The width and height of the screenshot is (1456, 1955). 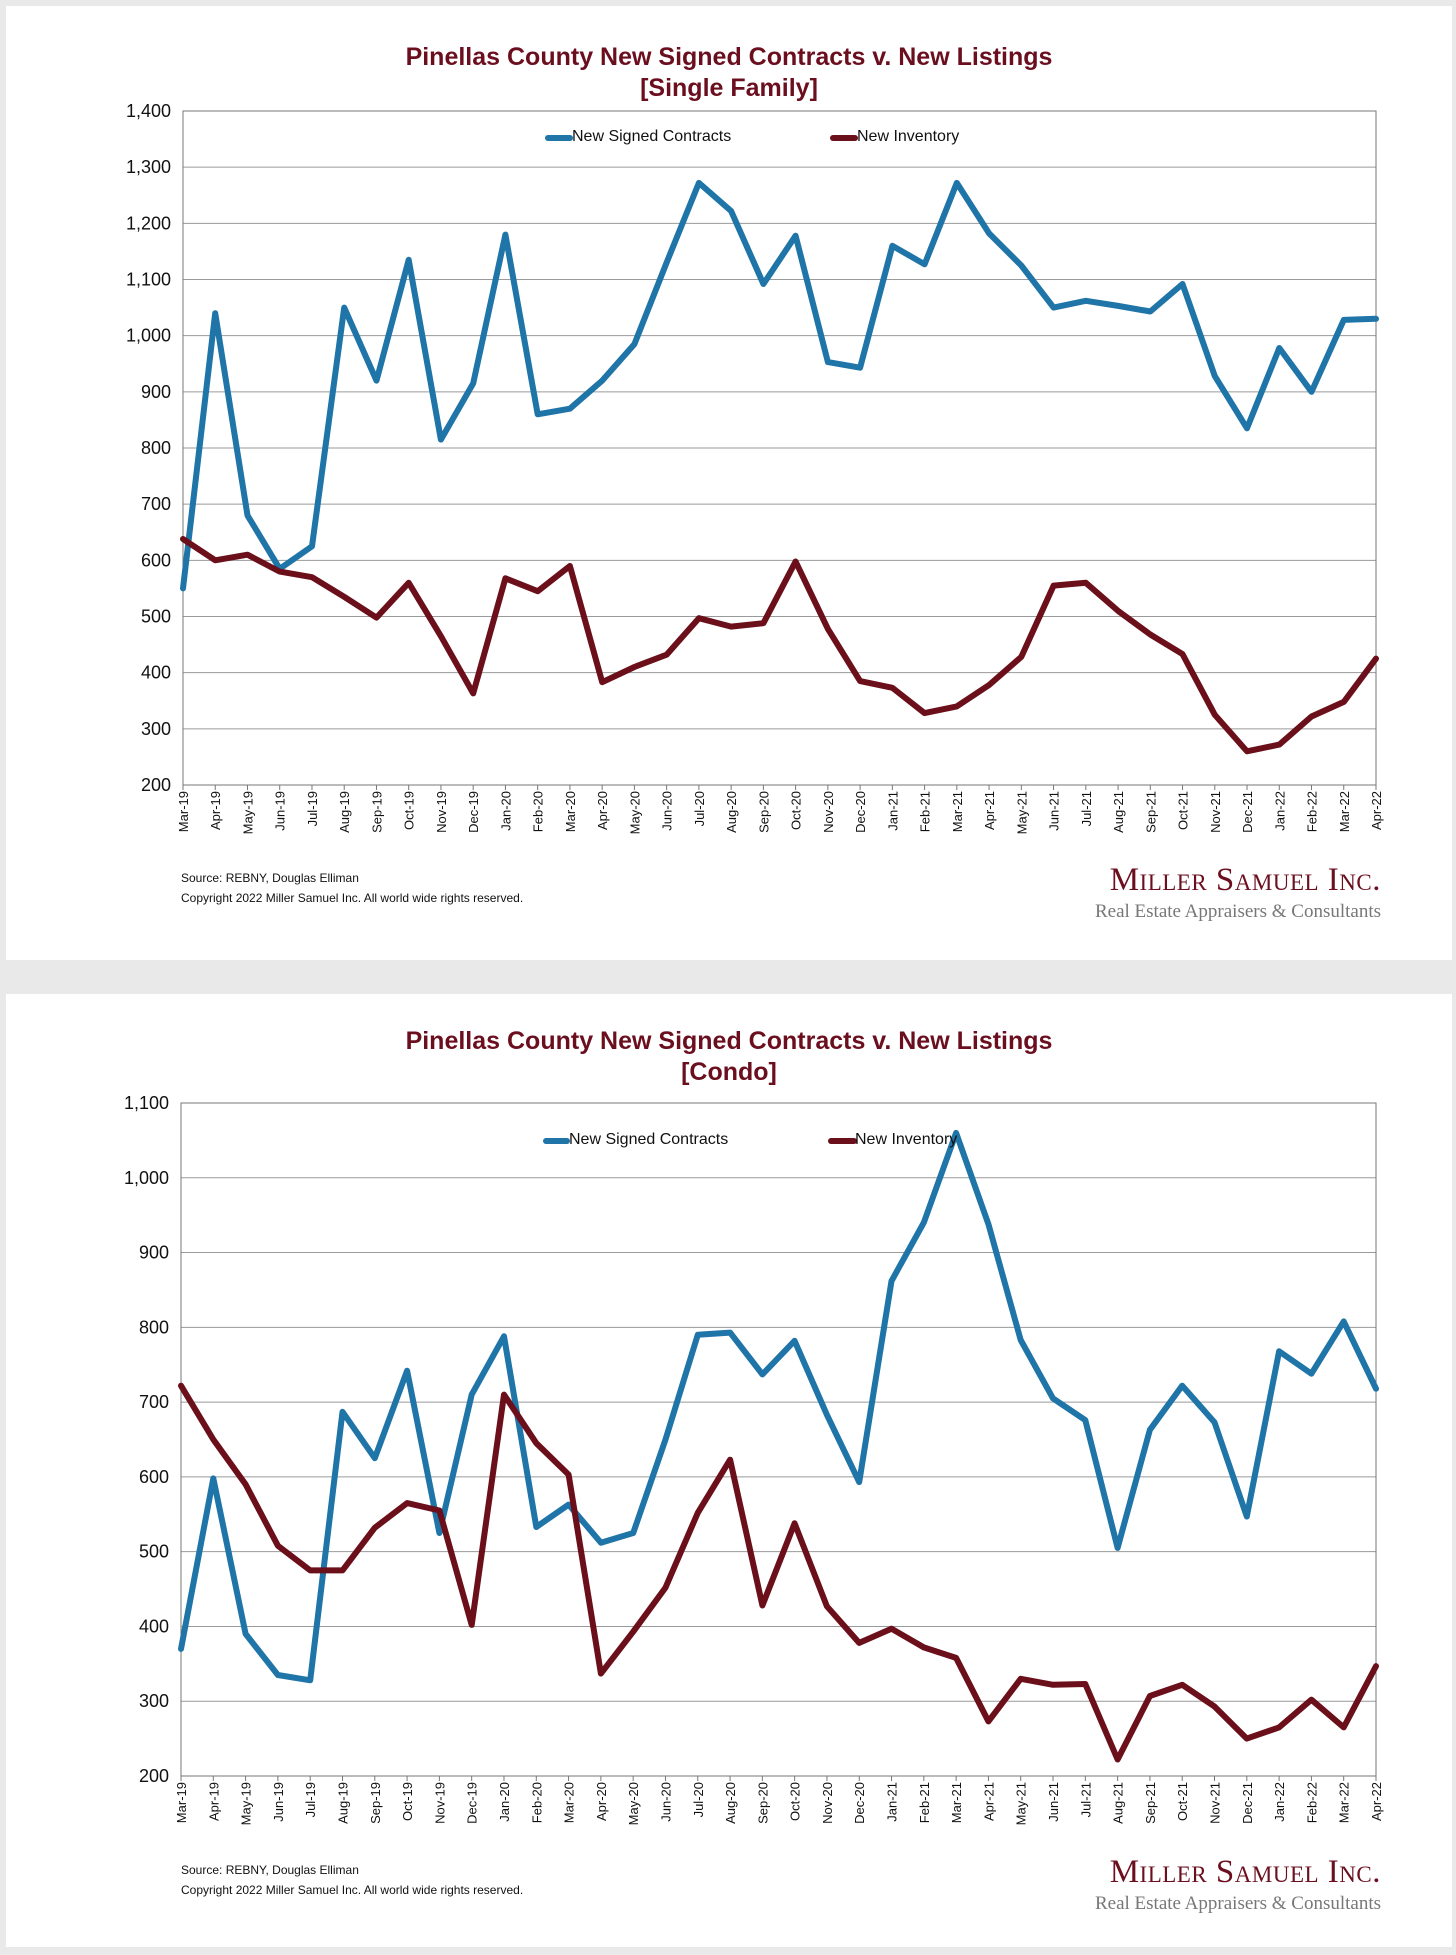 What do you see at coordinates (1021, 1803) in the screenshot?
I see `x-tick-label: May-21` at bounding box center [1021, 1803].